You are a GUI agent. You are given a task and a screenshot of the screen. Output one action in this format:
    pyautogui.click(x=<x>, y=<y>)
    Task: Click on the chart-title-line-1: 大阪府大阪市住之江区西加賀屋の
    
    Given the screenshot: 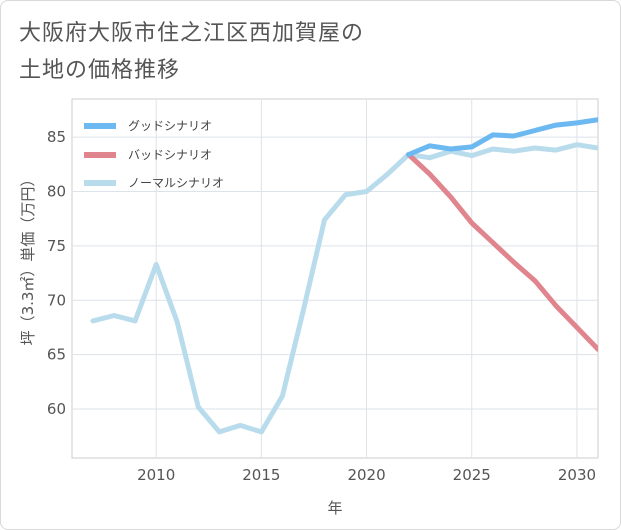 What is the action you would take?
    pyautogui.click(x=192, y=33)
    